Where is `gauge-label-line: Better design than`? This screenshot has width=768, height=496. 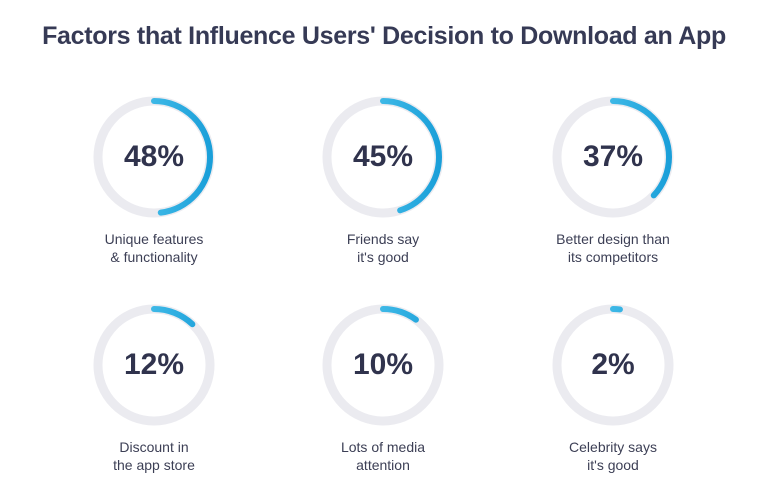 gauge-label-line: Better design than is located at coordinates (613, 239).